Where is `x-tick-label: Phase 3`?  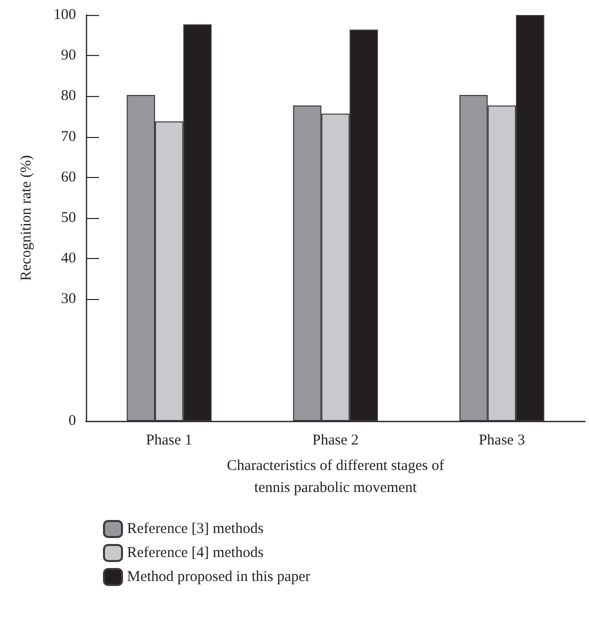 x-tick-label: Phase 3 is located at coordinates (501, 440).